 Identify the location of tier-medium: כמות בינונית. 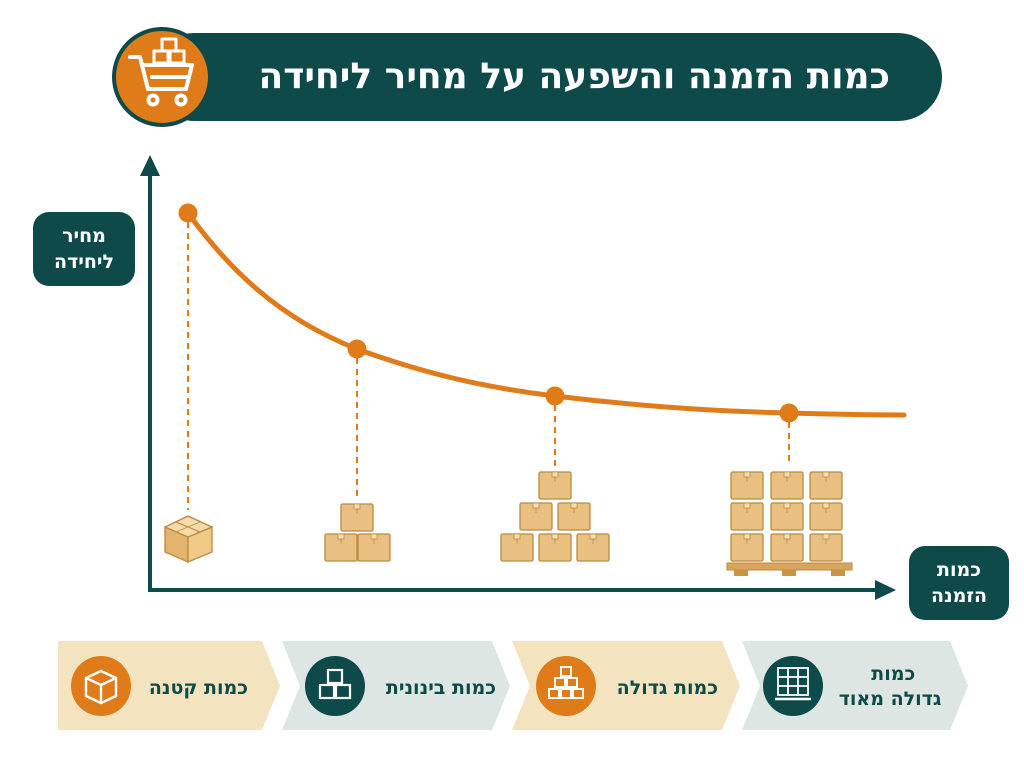
(396, 685).